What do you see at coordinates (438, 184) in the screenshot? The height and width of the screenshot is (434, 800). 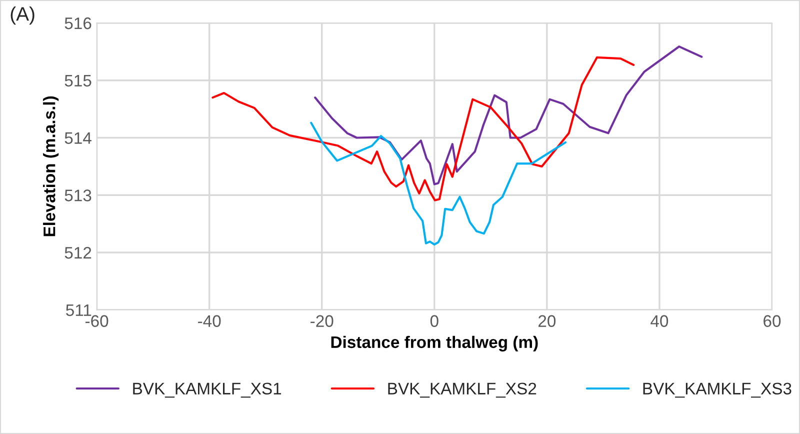 I see `line-series` at bounding box center [438, 184].